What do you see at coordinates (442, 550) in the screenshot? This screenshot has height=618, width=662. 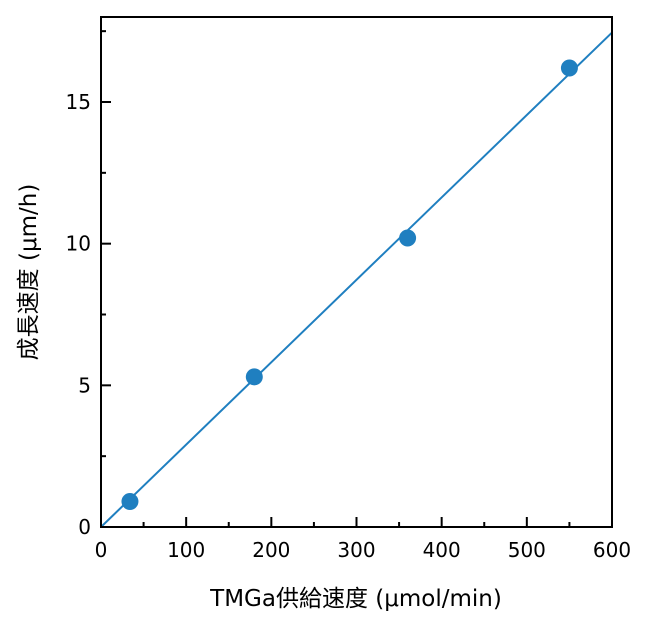 I see `x-tick-label: 400` at bounding box center [442, 550].